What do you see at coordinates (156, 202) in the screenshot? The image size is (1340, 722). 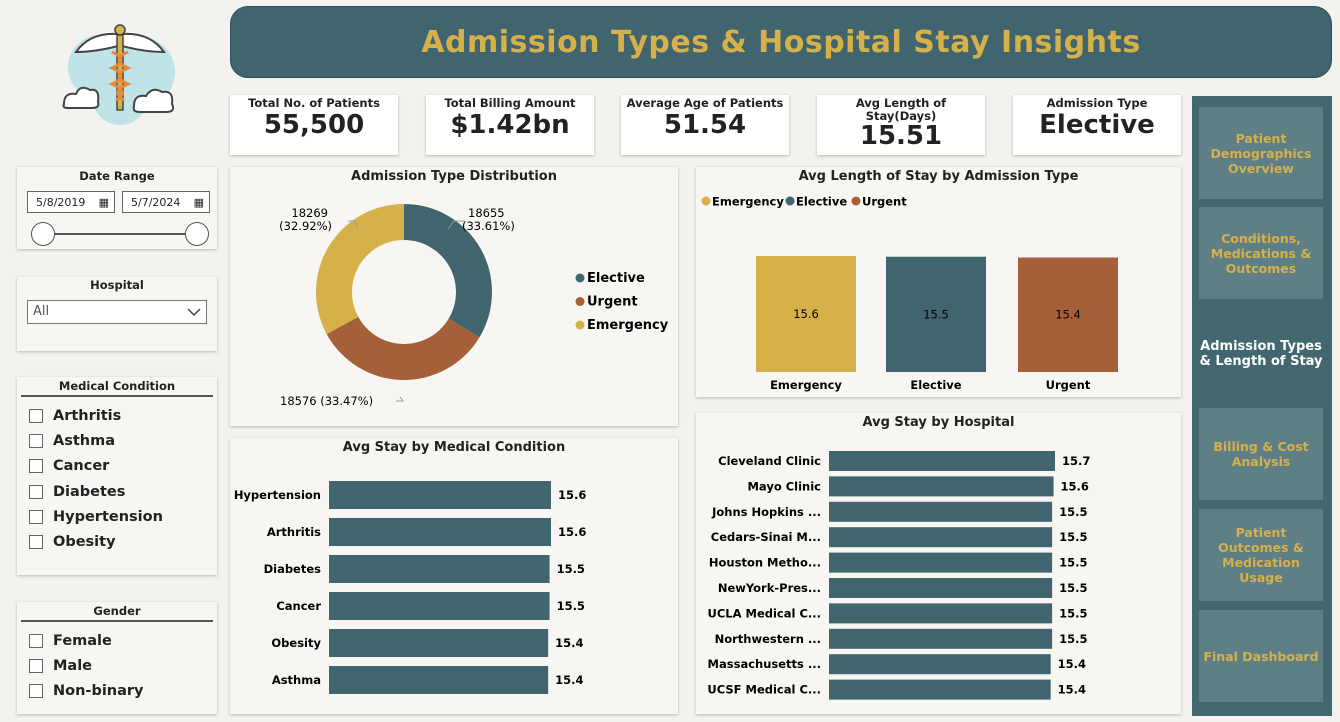 I see `end-date-value: 5/7/2024` at bounding box center [156, 202].